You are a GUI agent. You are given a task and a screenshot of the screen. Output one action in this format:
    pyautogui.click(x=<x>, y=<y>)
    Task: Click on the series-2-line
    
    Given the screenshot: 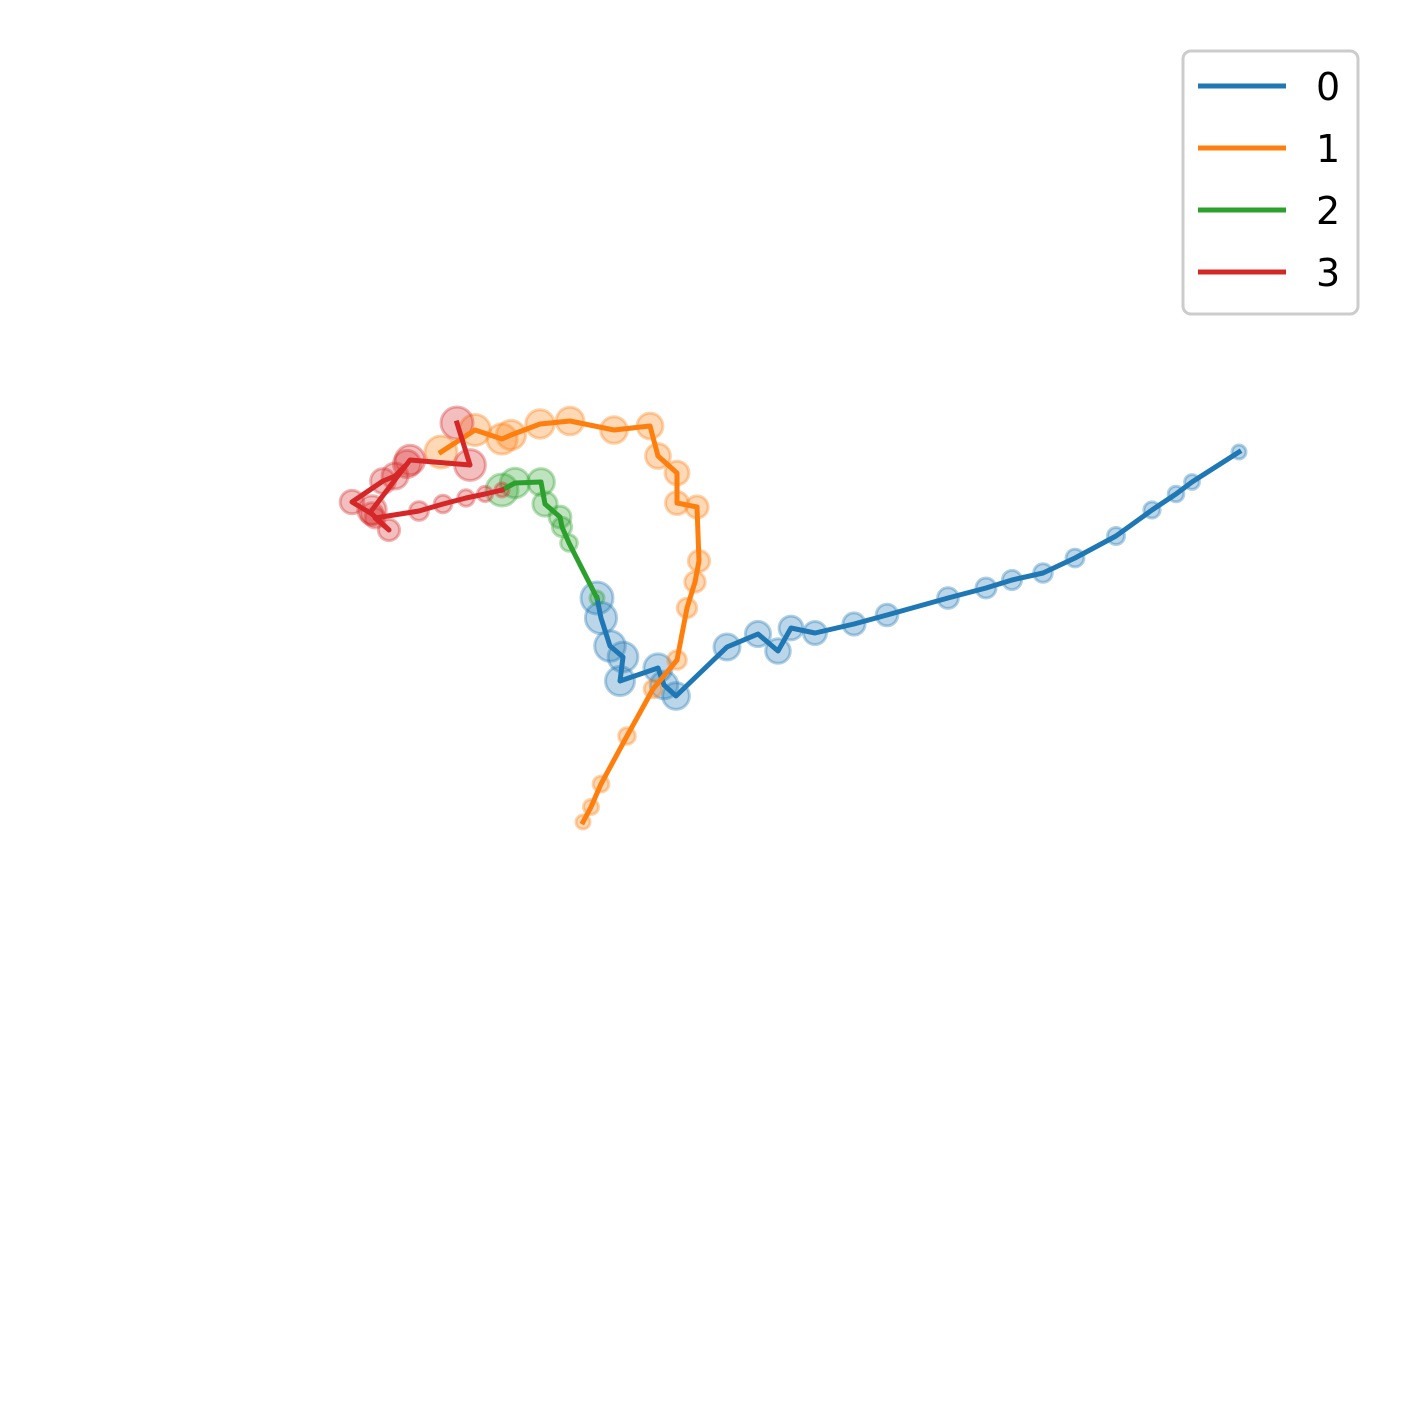 What is the action you would take?
    pyautogui.click(x=549, y=540)
    